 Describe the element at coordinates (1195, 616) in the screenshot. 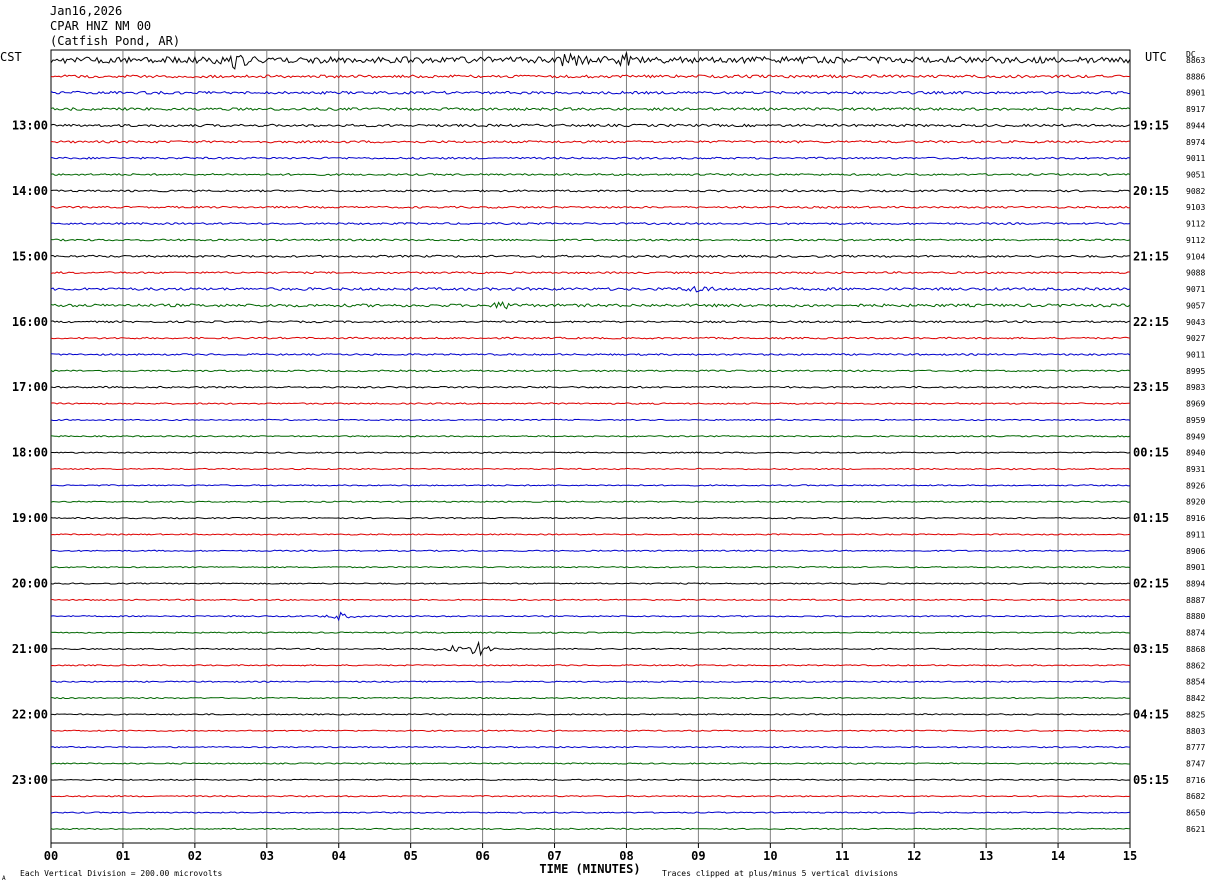

I see `dc-value: 8880` at that location.